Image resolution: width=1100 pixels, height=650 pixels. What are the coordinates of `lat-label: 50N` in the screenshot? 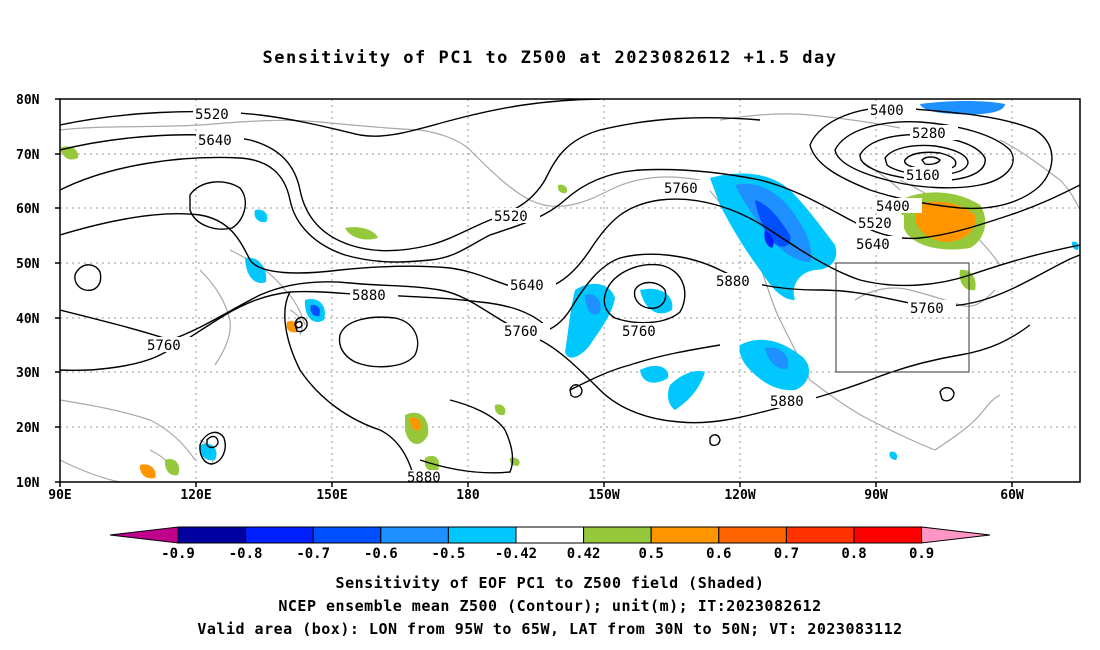 It's located at (28, 264).